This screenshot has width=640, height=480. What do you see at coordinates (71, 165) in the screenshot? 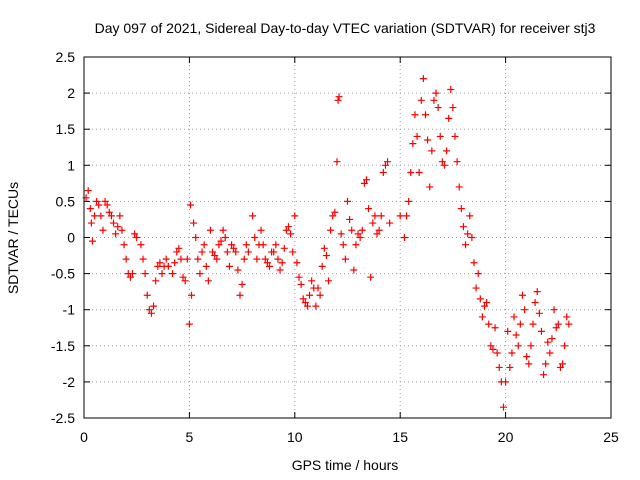
I see `y-tick-label: 1` at bounding box center [71, 165].